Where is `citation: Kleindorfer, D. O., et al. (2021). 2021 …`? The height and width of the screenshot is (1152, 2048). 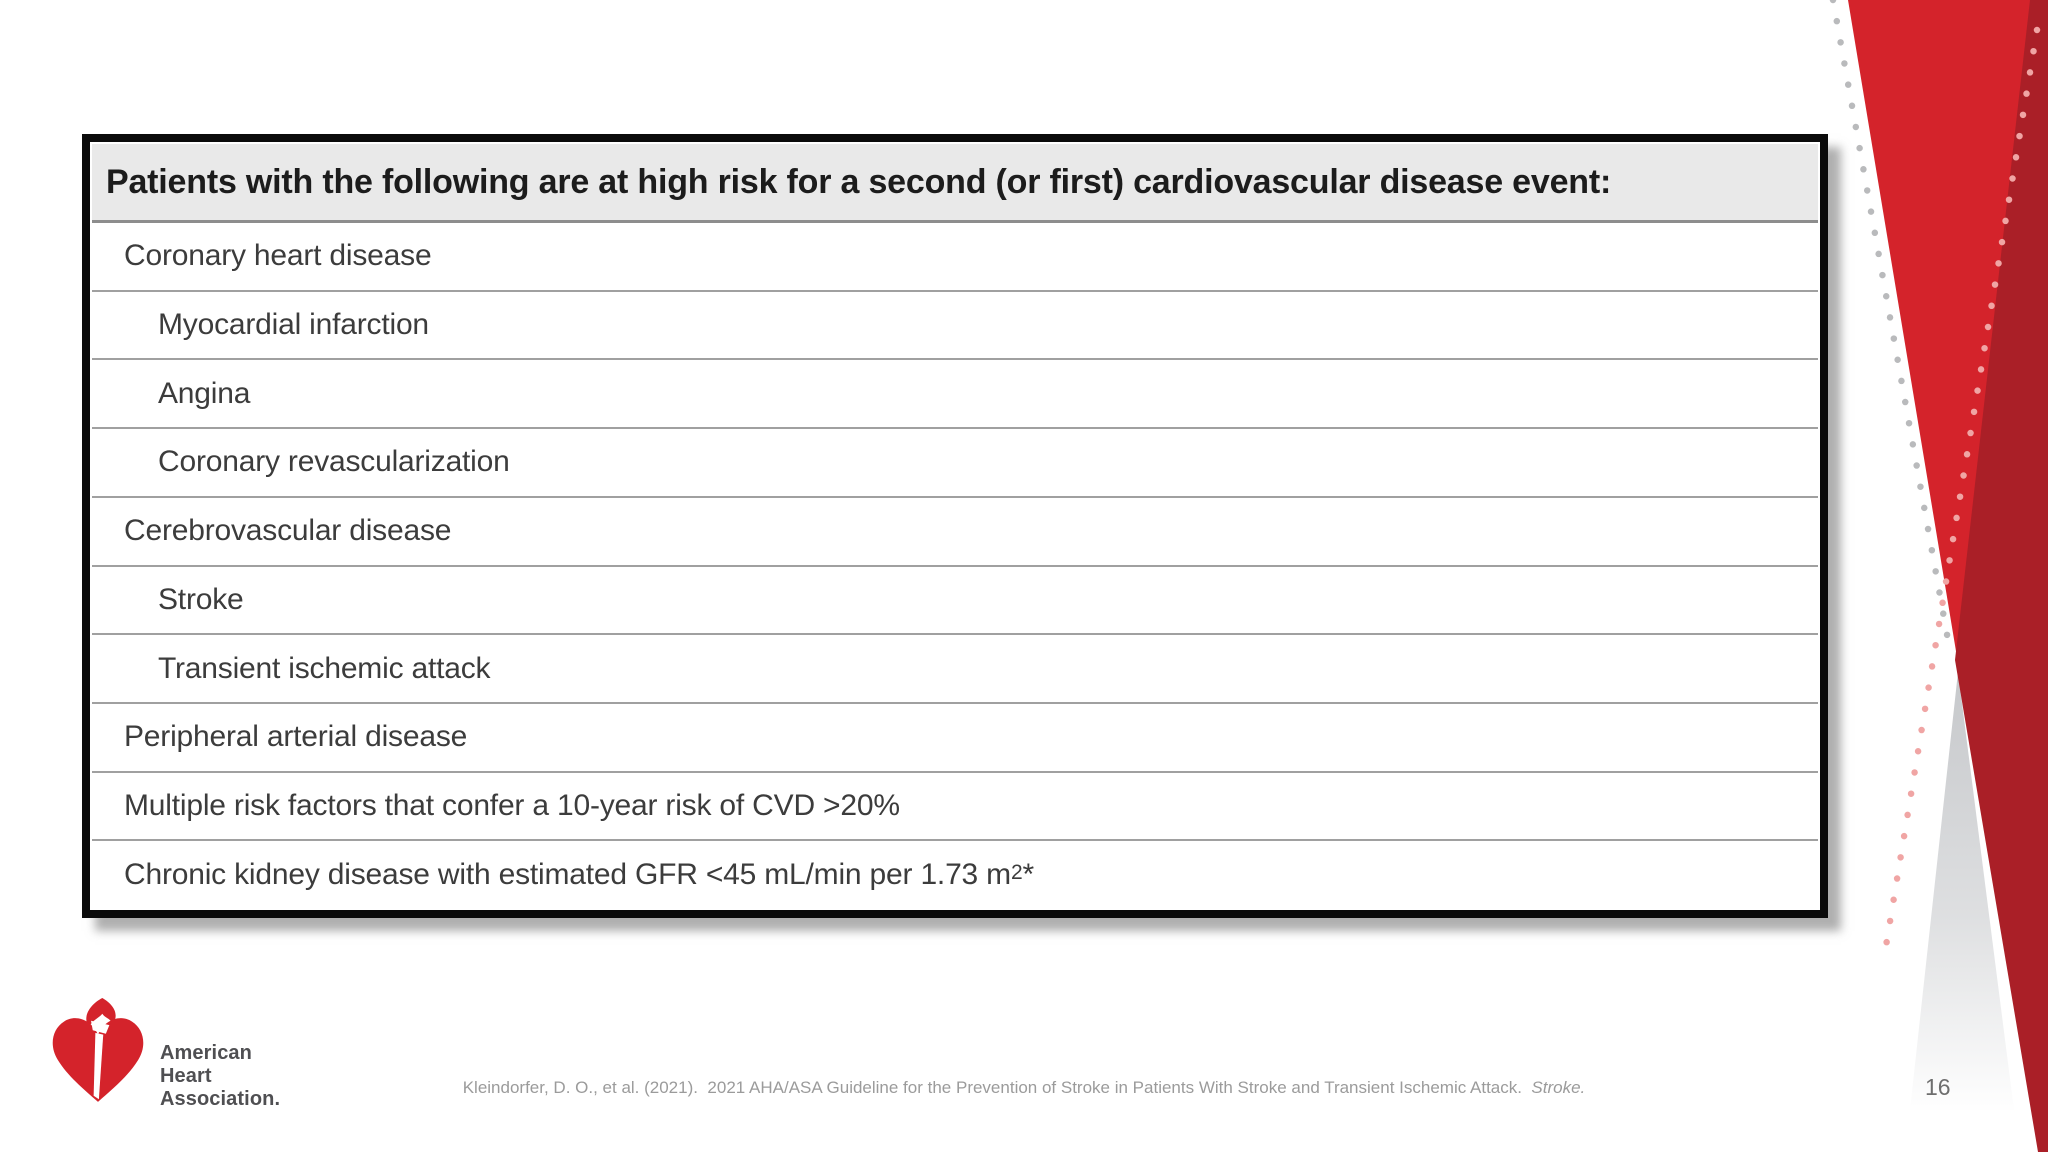 citation: Kleindorfer, D. O., et al. (2021). 2021 … is located at coordinates (1024, 1088).